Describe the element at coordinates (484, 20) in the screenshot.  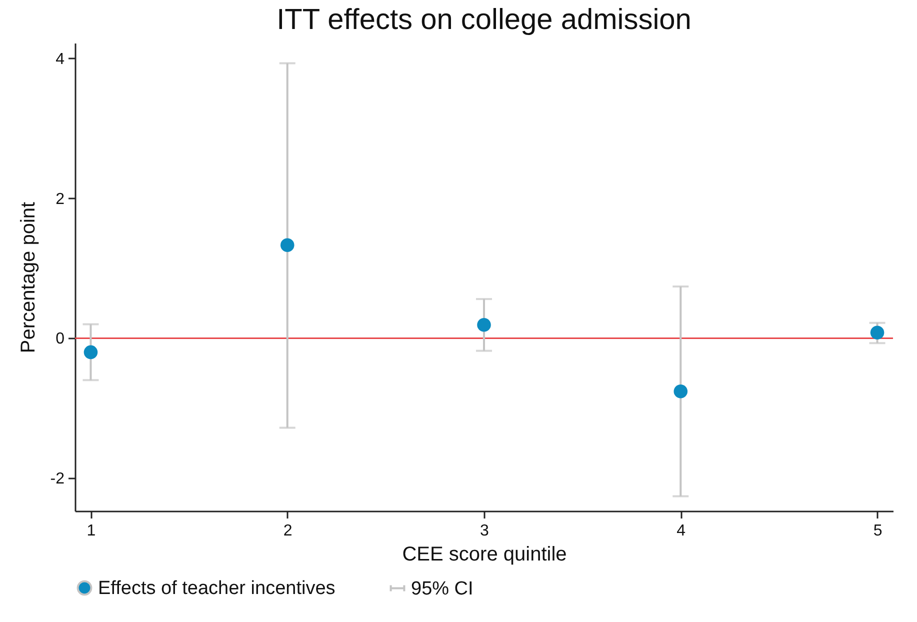
I see `chart-title: ITT effects on college admission` at that location.